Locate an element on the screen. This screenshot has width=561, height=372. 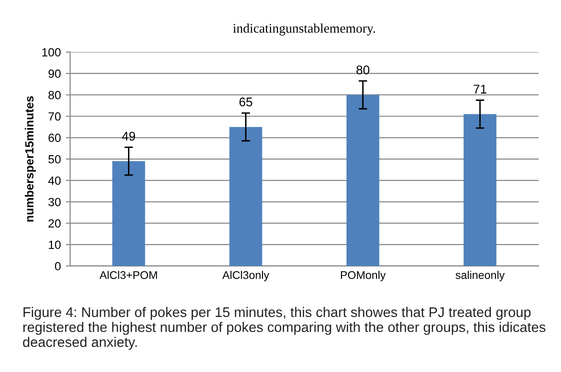
y-tick-label: 60 is located at coordinates (54, 138).